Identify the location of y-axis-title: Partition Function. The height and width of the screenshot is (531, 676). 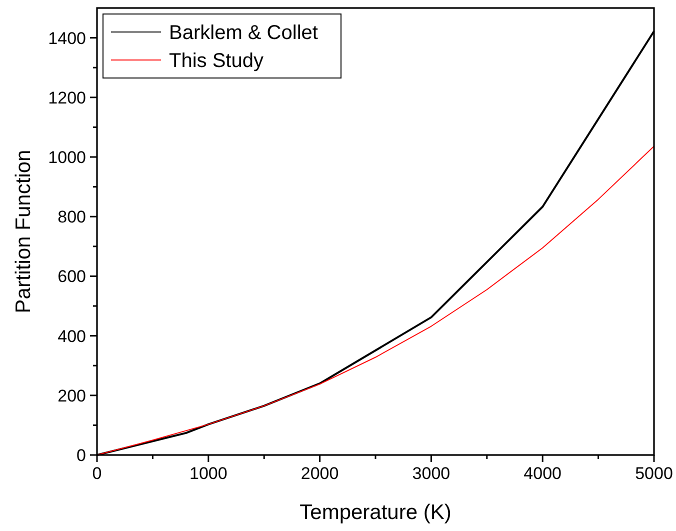
(23, 232).